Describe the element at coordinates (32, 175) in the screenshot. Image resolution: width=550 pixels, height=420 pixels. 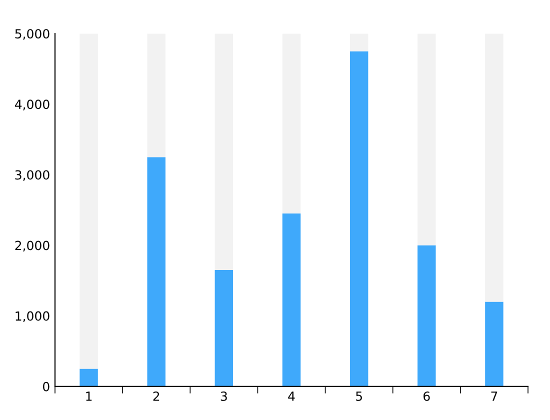
I see `y-tick-label: 3,000` at that location.